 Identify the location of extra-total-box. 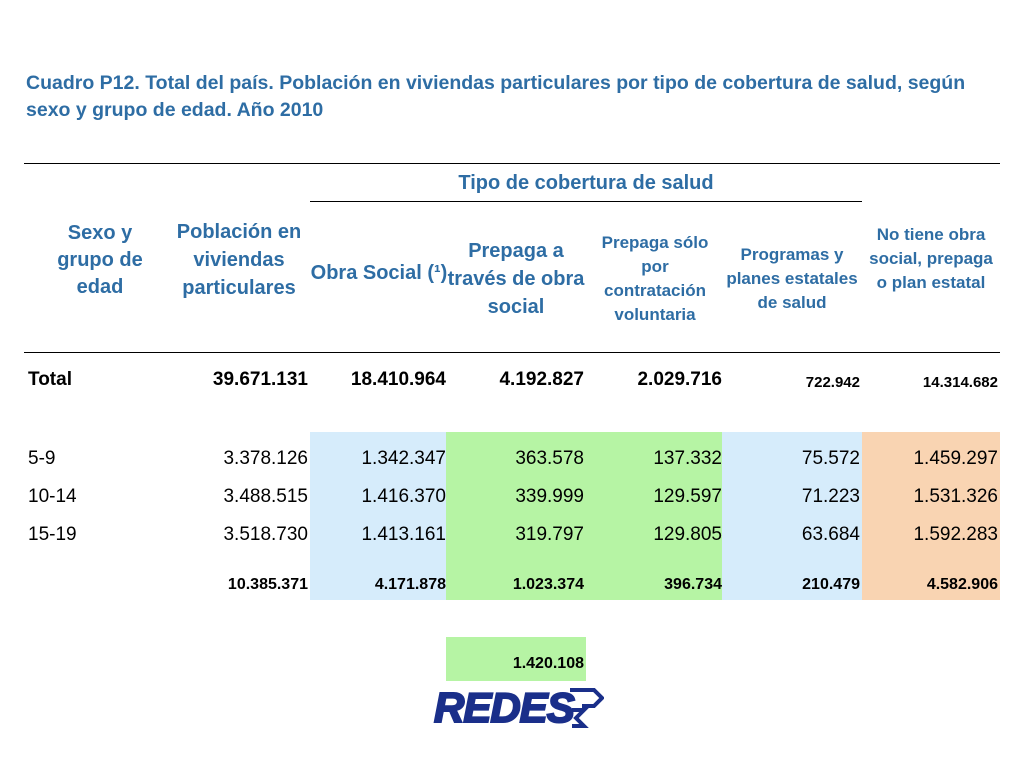
(516, 659).